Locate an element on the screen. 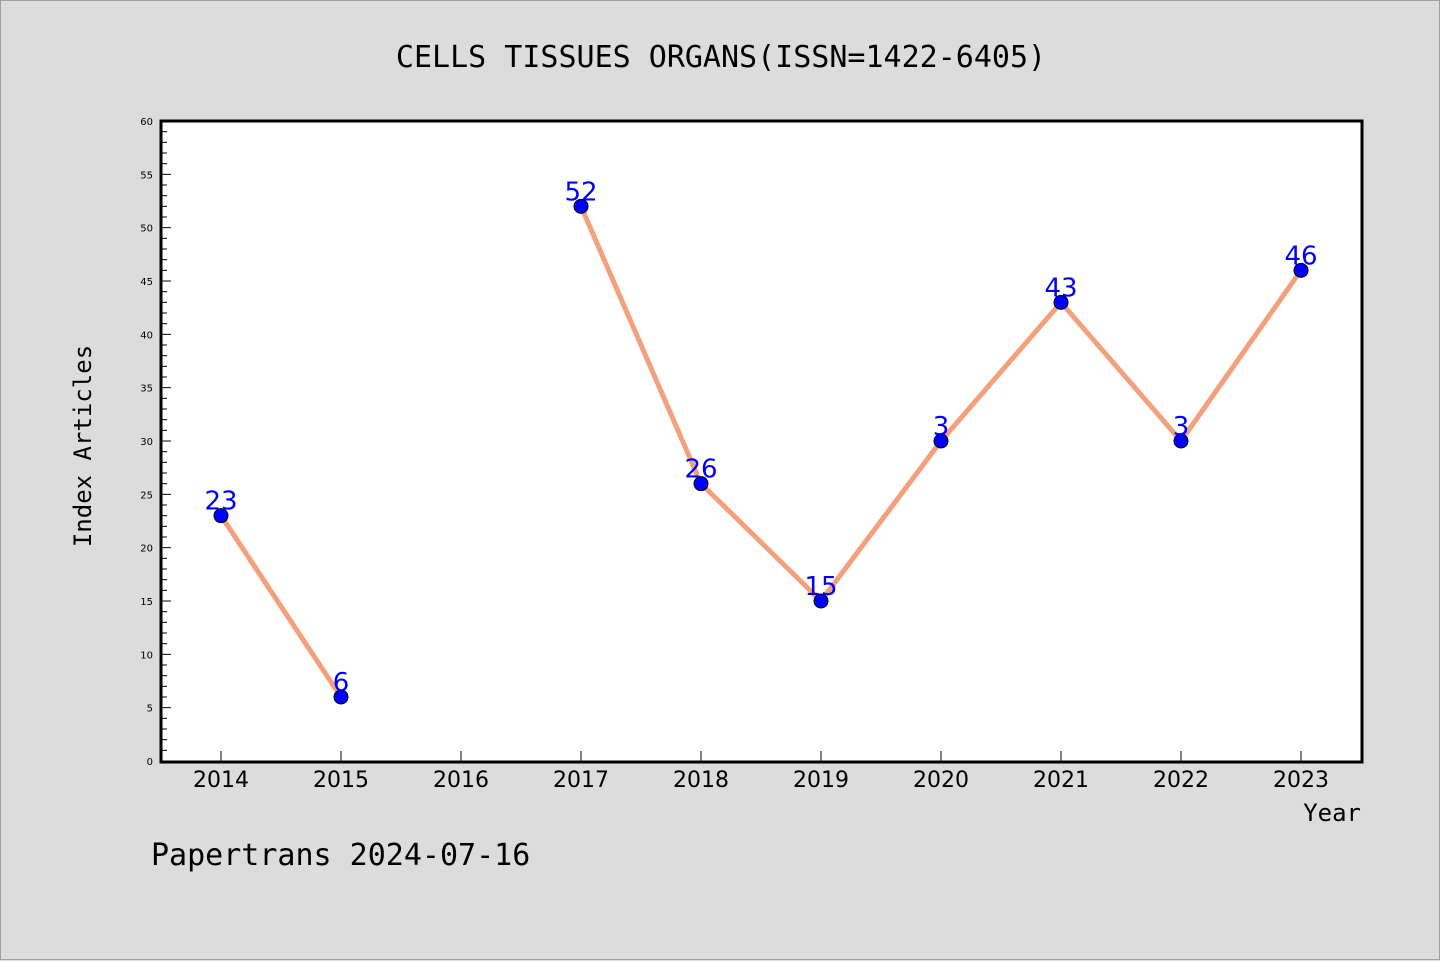 Image resolution: width=1440 pixels, height=961 pixels. x-tick-label: 2017 is located at coordinates (581, 780).